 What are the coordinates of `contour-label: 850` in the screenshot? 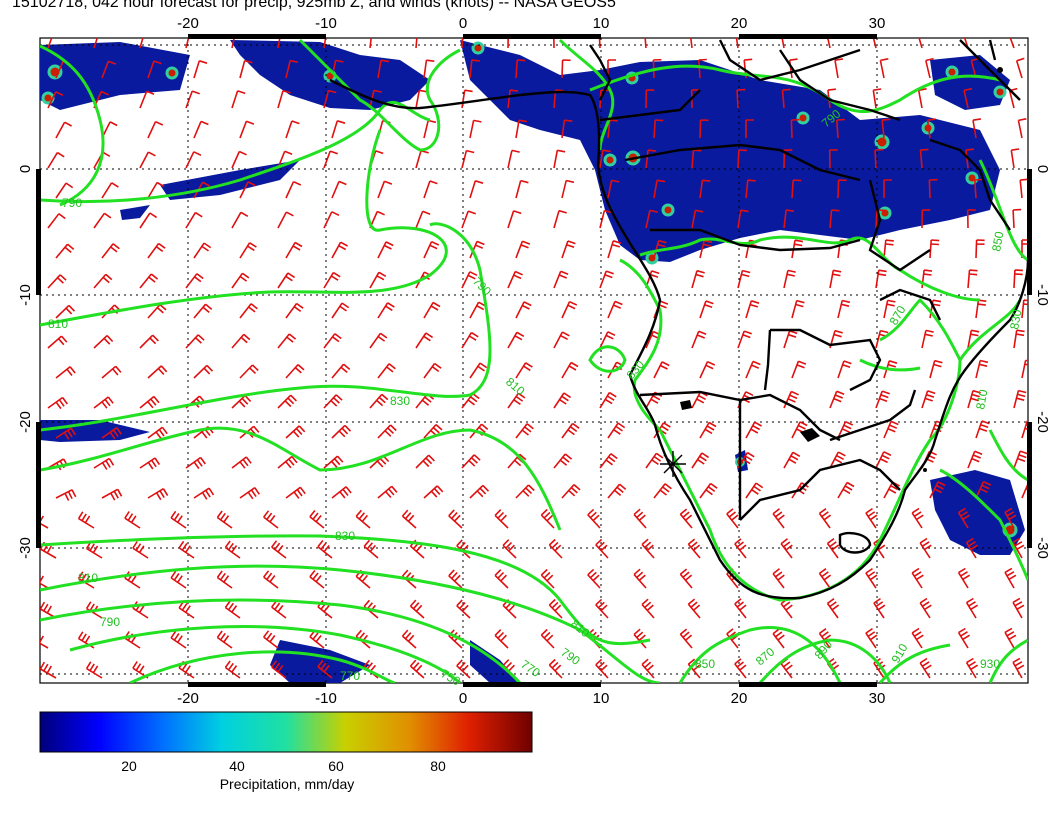 It's located at (997, 241).